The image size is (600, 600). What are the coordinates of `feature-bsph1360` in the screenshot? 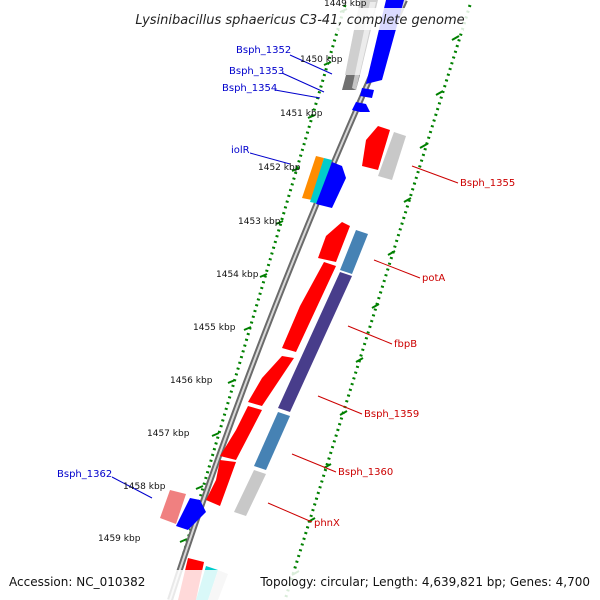 It's located at (250, 493).